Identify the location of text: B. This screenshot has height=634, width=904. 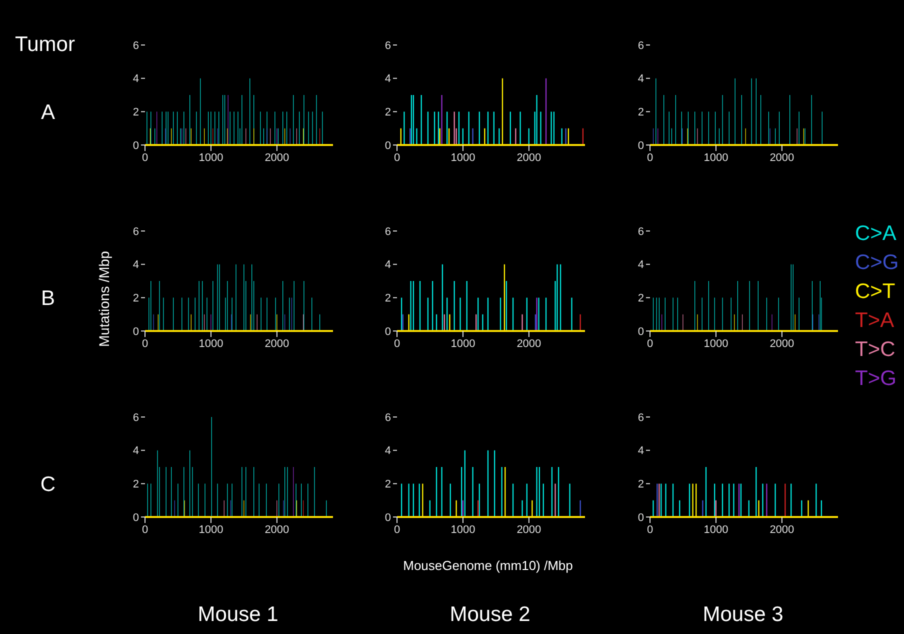
(48, 299).